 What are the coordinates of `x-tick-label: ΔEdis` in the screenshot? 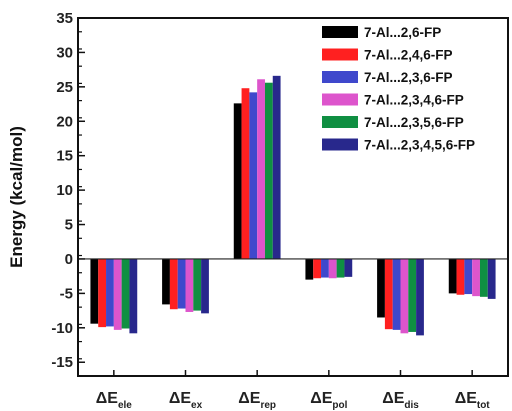 It's located at (400, 400).